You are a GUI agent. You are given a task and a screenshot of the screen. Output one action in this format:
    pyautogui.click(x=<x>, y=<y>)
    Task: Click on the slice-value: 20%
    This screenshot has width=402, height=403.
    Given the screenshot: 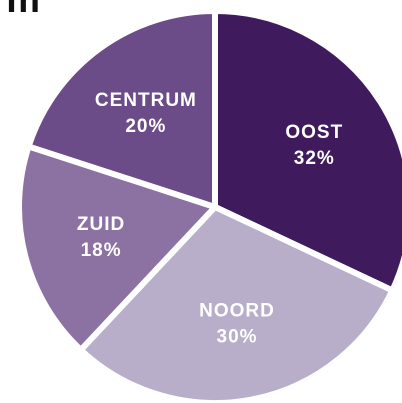 What is the action you would take?
    pyautogui.click(x=145, y=126)
    